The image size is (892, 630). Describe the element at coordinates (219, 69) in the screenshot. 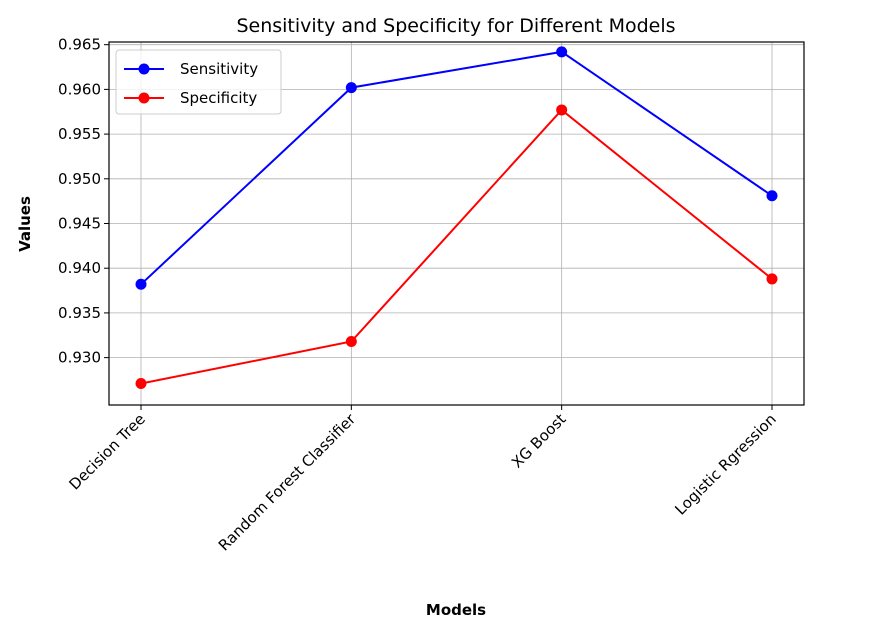

I see `legend-label-sensitivity: Sensitivity` at that location.